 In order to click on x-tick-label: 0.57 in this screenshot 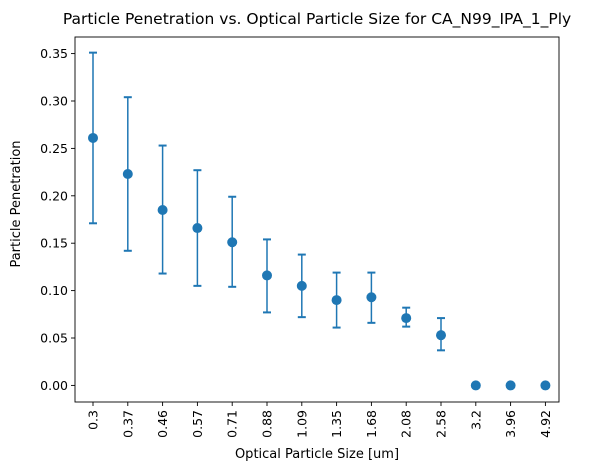, I will do `click(197, 424)`.